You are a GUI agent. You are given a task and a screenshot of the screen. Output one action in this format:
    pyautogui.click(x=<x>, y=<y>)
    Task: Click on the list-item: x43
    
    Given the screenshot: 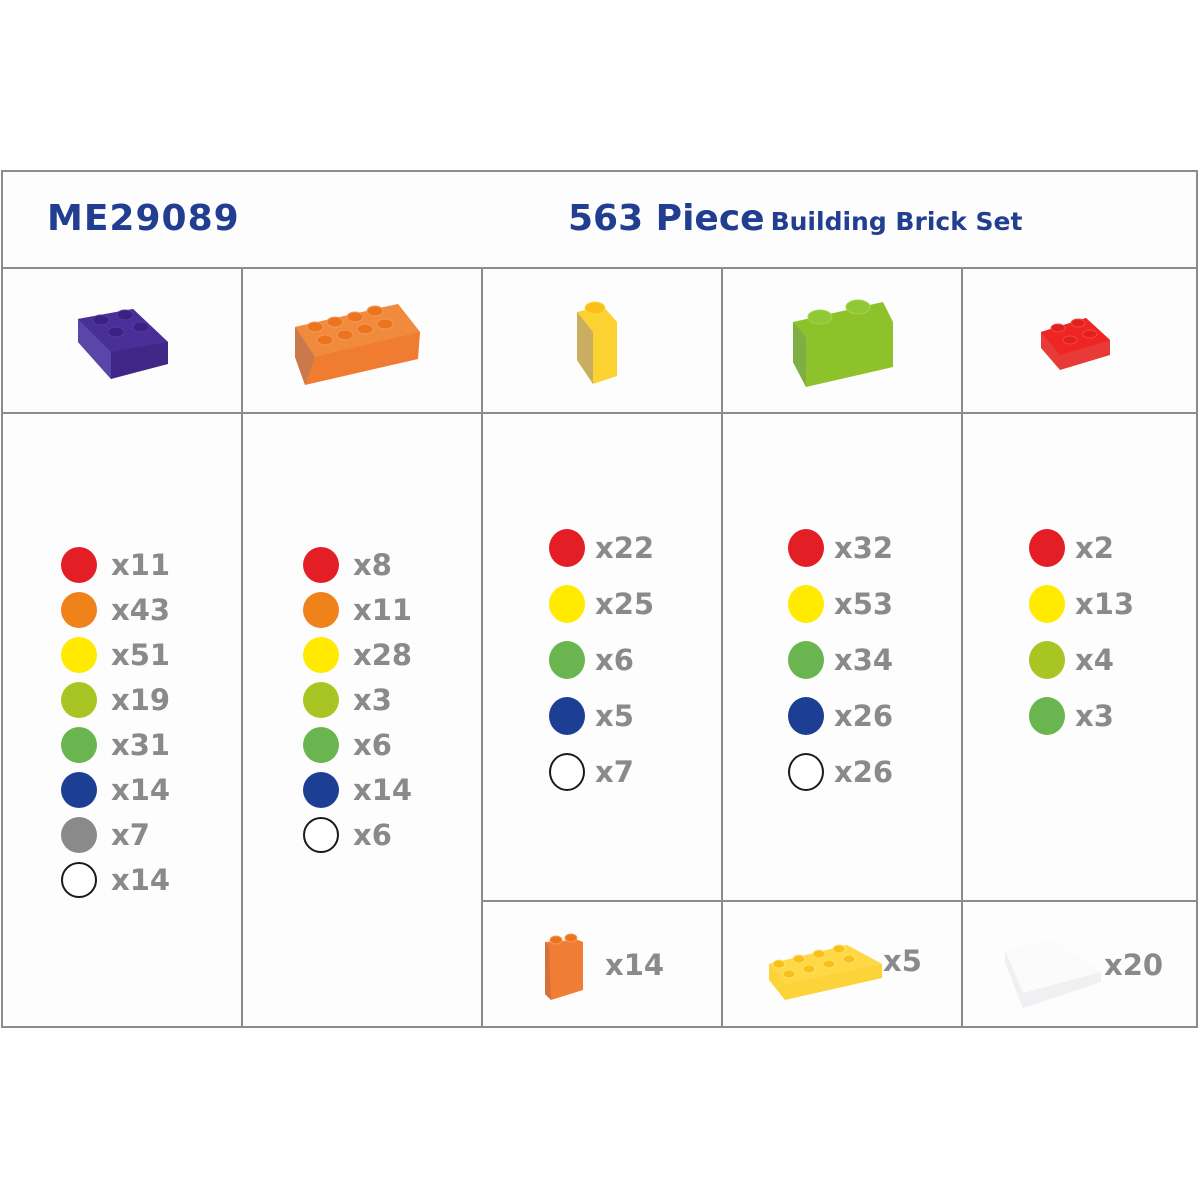 What is the action you would take?
    pyautogui.click(x=115, y=609)
    